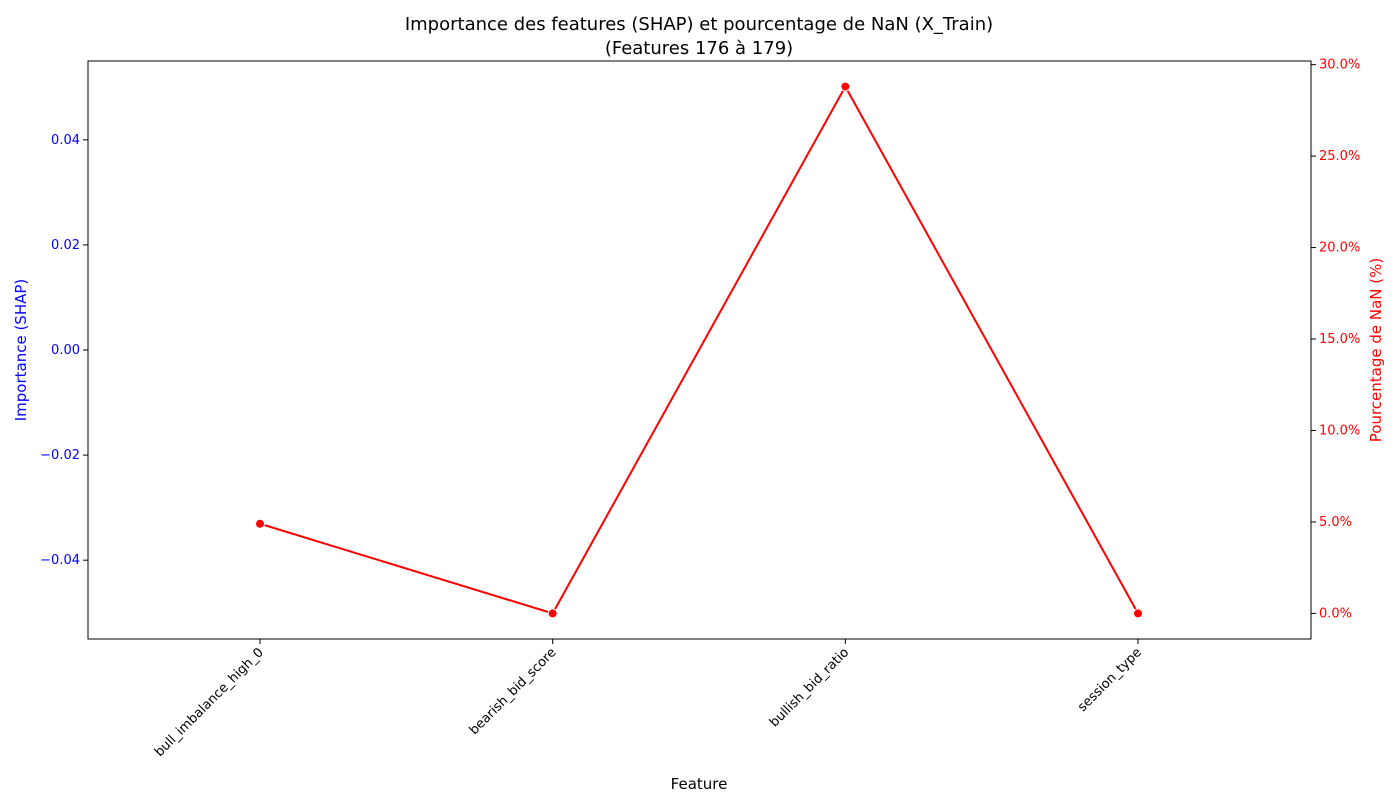  What do you see at coordinates (65, 245) in the screenshot?
I see `left-y-tick-label: 0.02` at bounding box center [65, 245].